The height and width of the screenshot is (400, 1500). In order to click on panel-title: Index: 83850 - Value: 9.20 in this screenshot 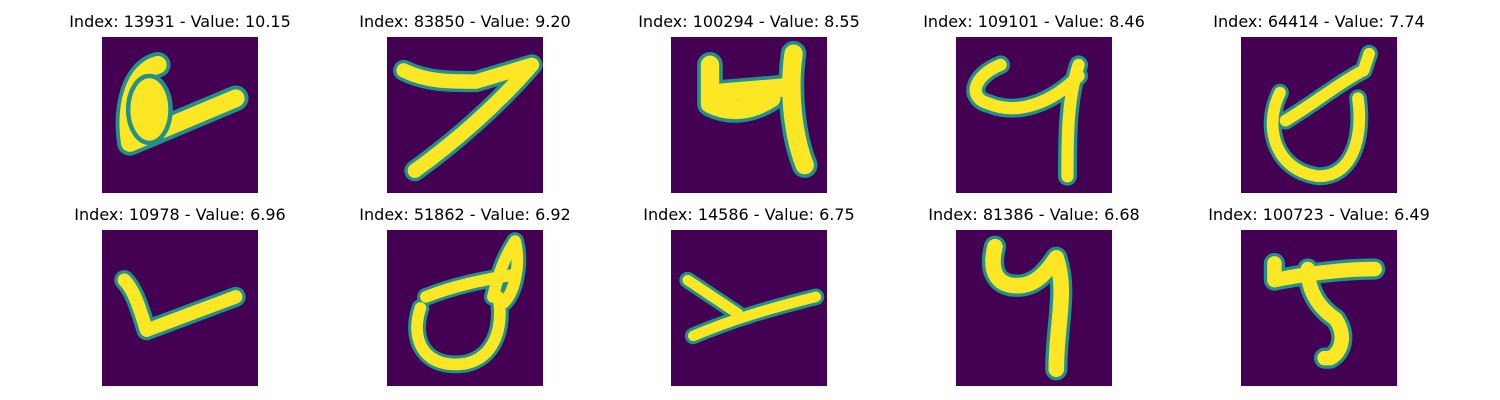, I will do `click(465, 21)`.